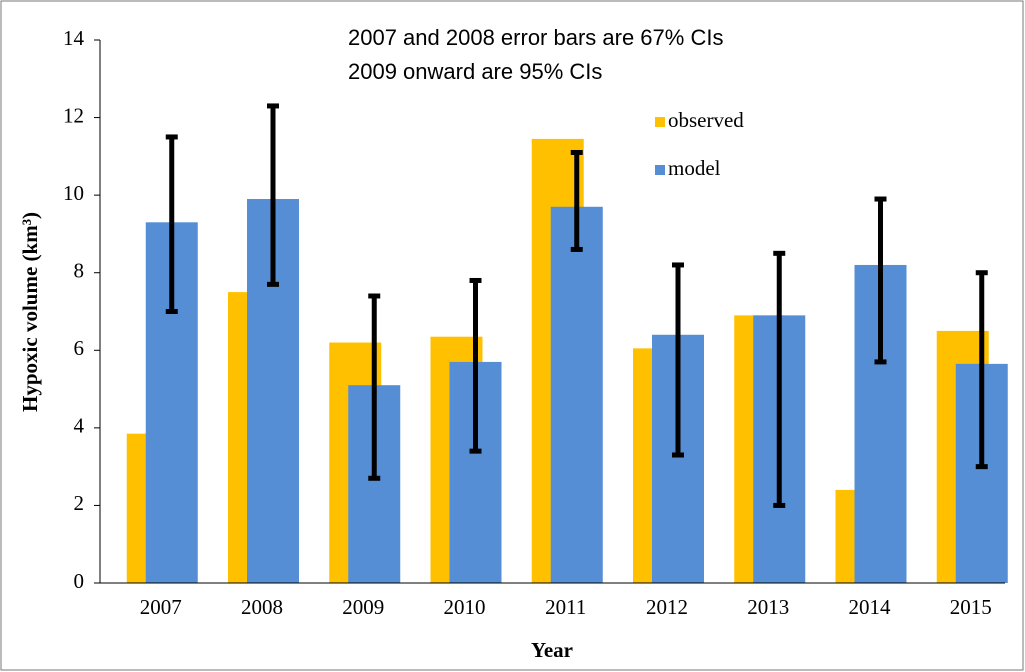  I want to click on y-tick-label: 2, so click(79, 503).